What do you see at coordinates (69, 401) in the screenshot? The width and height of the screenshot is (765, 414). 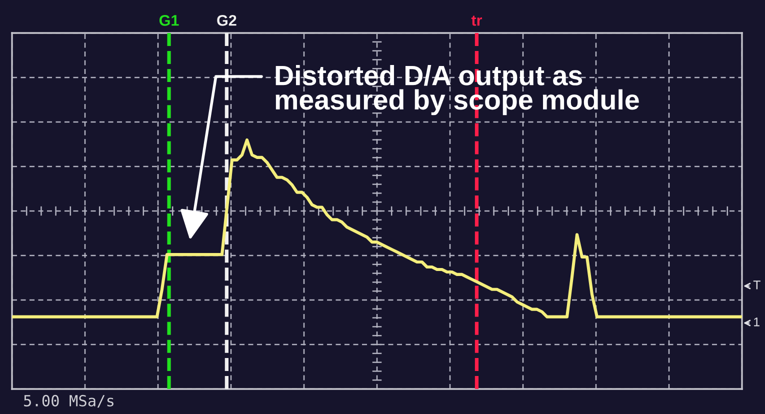 I see `text: 5.00 MSa/s` at bounding box center [69, 401].